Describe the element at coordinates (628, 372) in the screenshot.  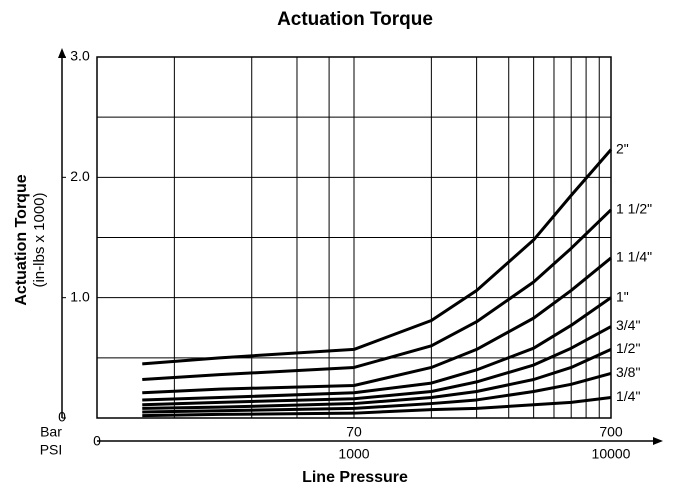
I see `series-label: 3/8"` at that location.